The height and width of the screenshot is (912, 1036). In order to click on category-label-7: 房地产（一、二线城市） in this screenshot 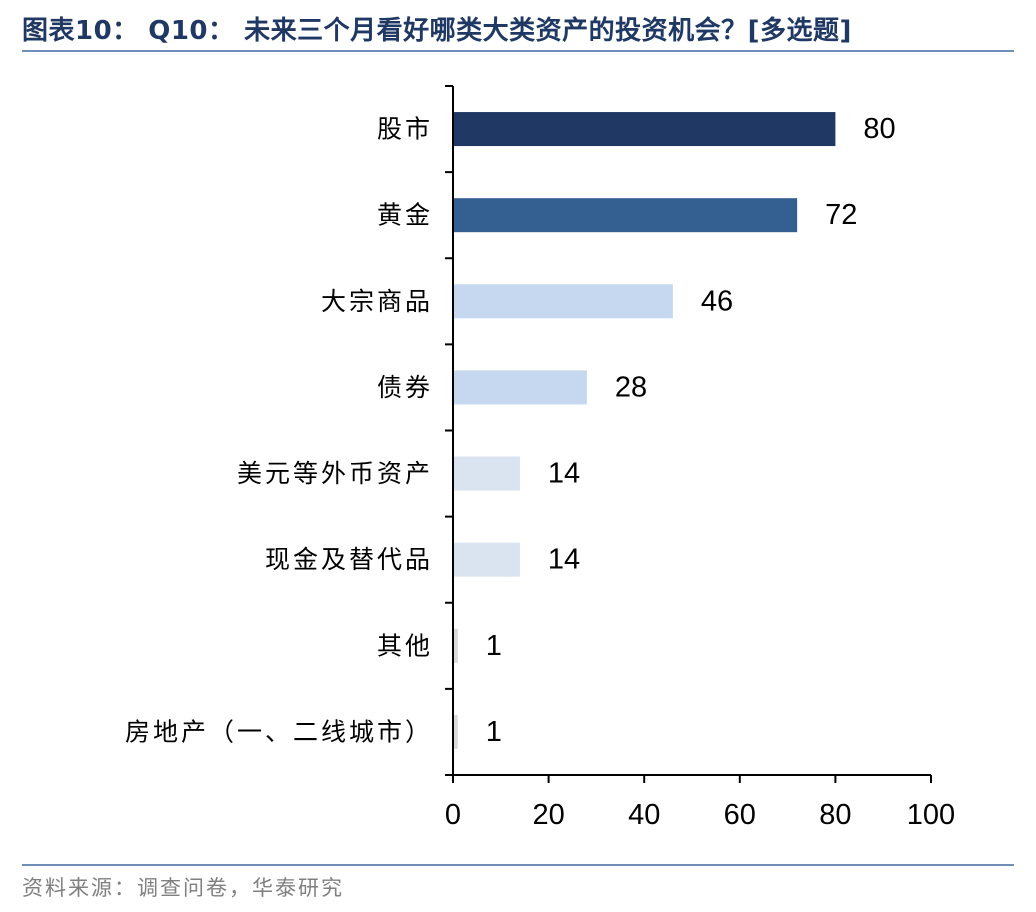, I will do `click(279, 731)`.